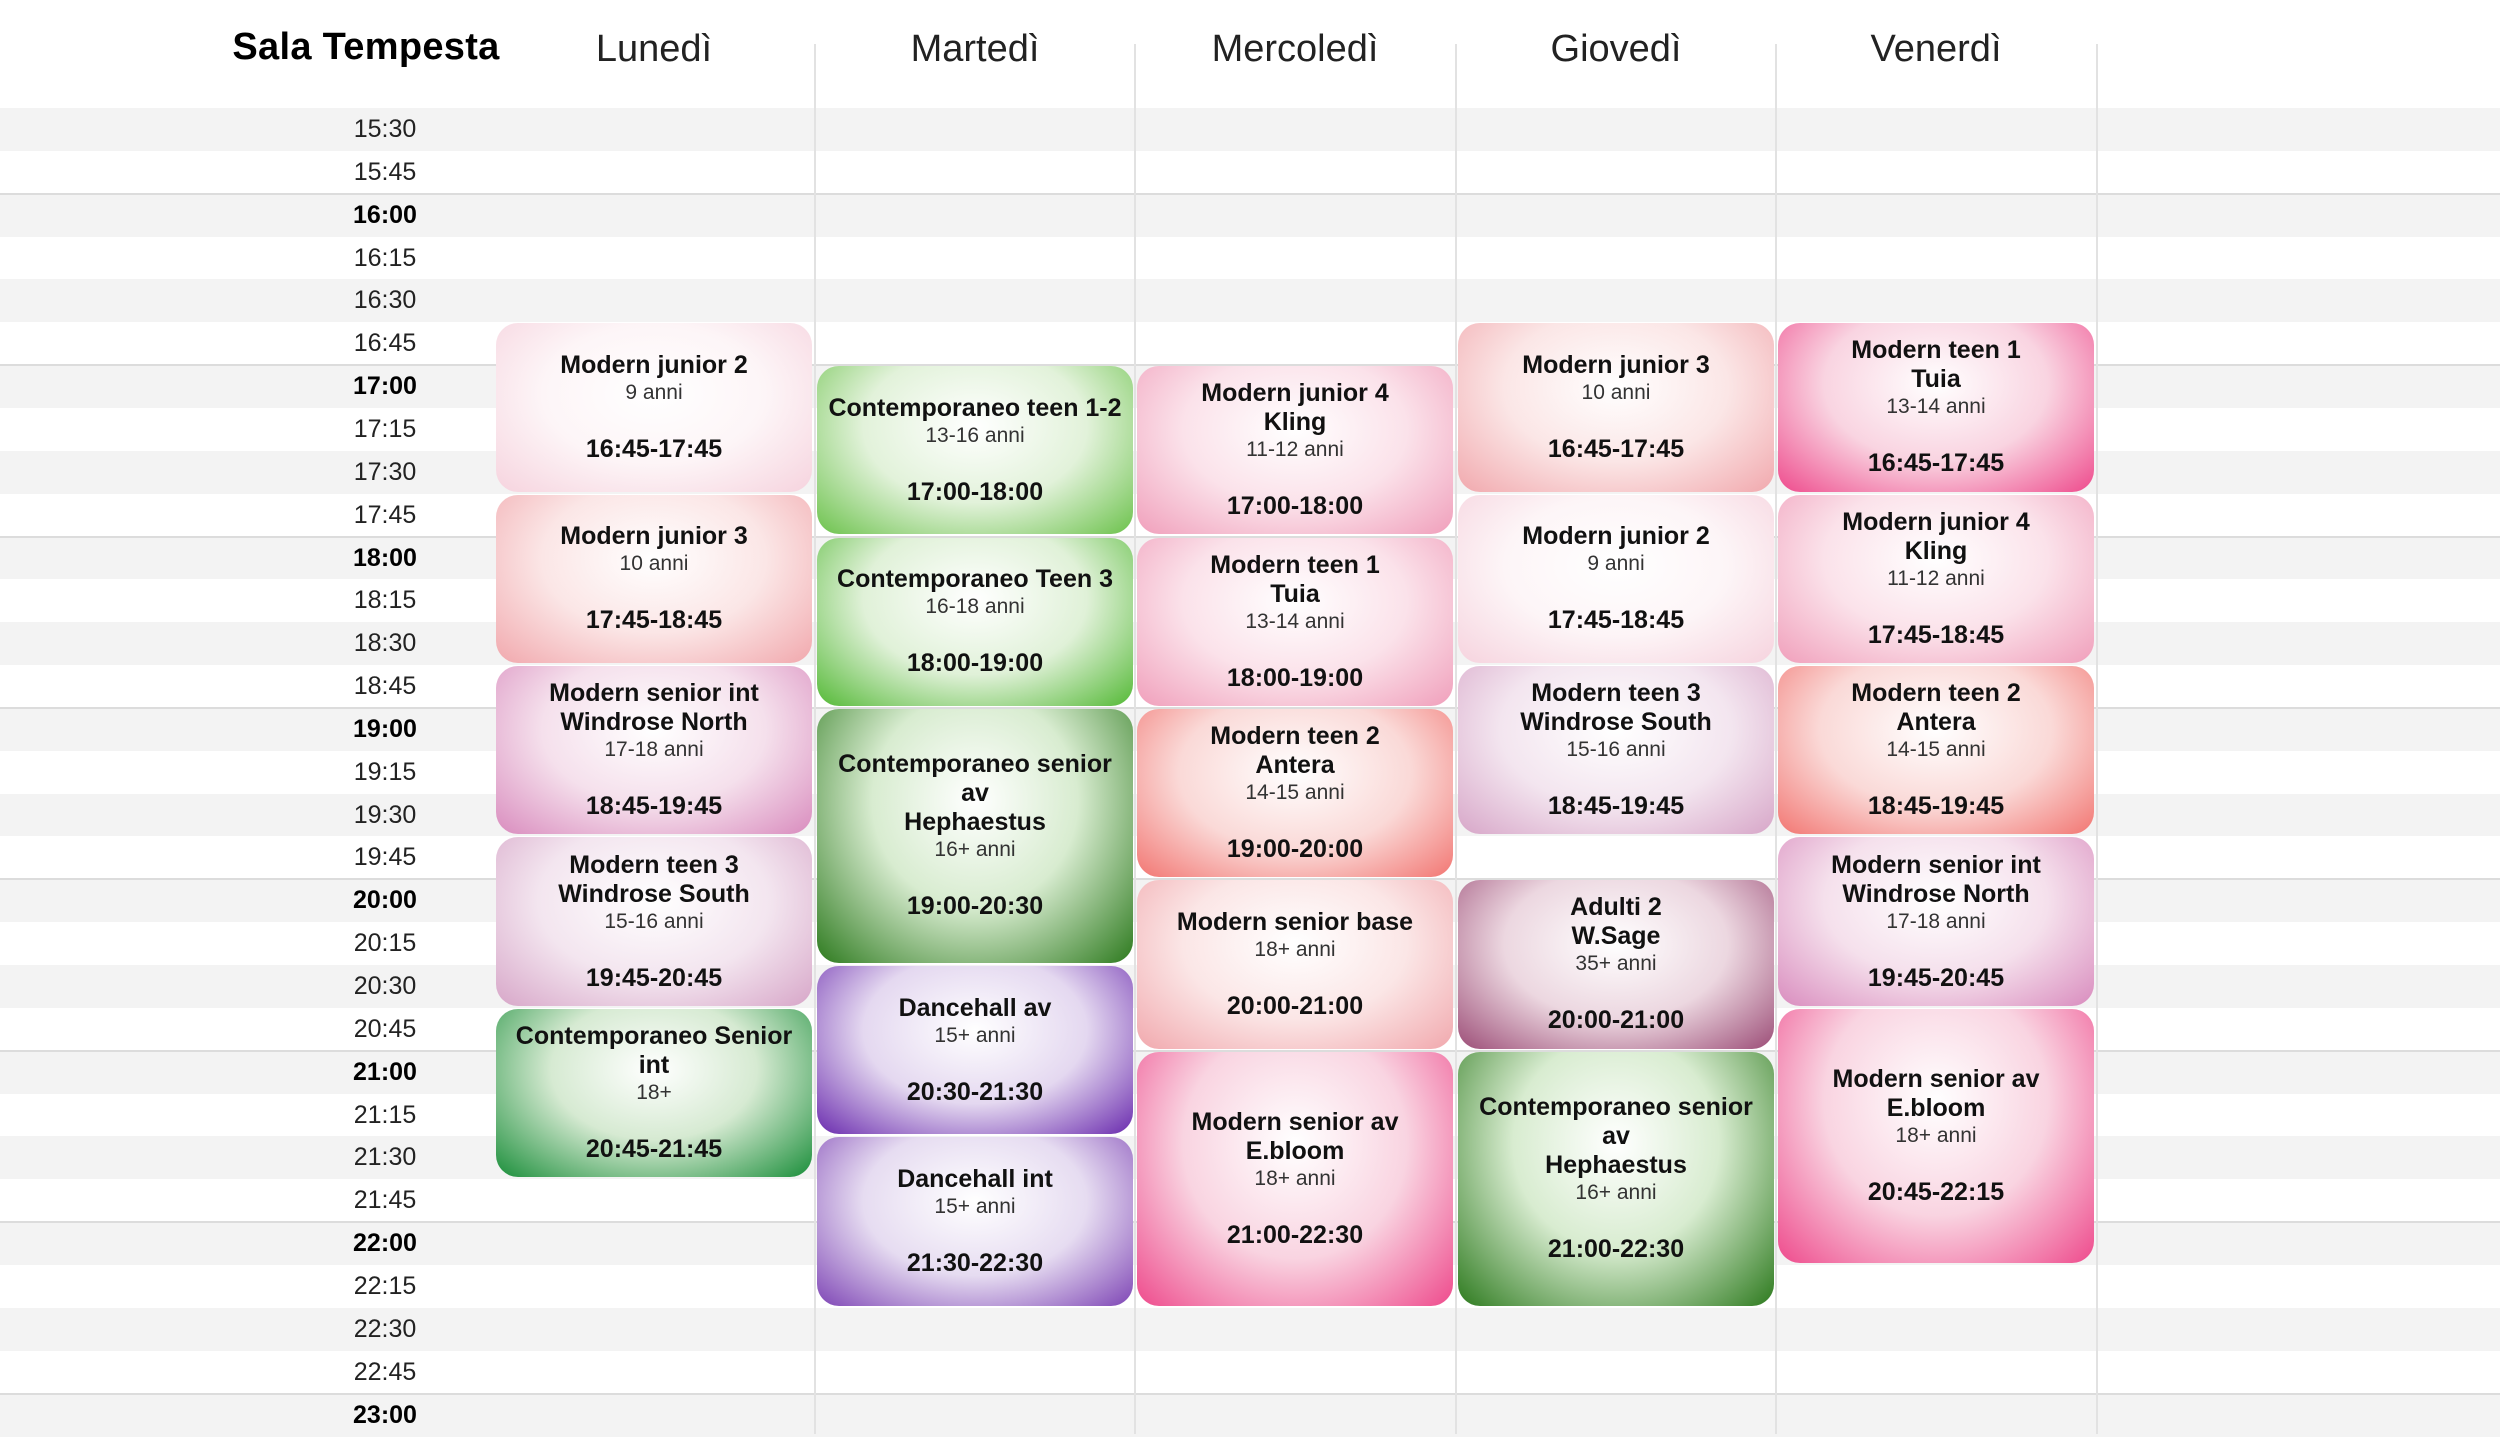  What do you see at coordinates (975, 1179) in the screenshot?
I see `lesson-name: Dancehall int` at bounding box center [975, 1179].